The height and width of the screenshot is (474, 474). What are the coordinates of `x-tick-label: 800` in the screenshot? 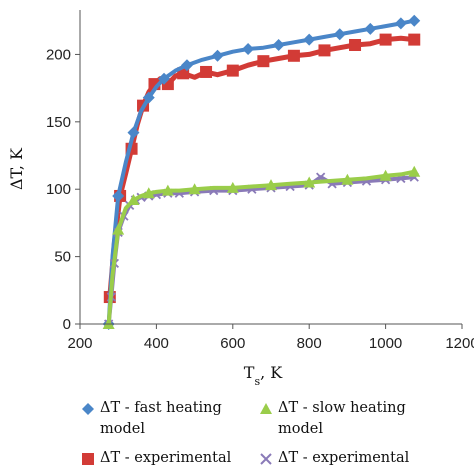 It's located at (309, 343).